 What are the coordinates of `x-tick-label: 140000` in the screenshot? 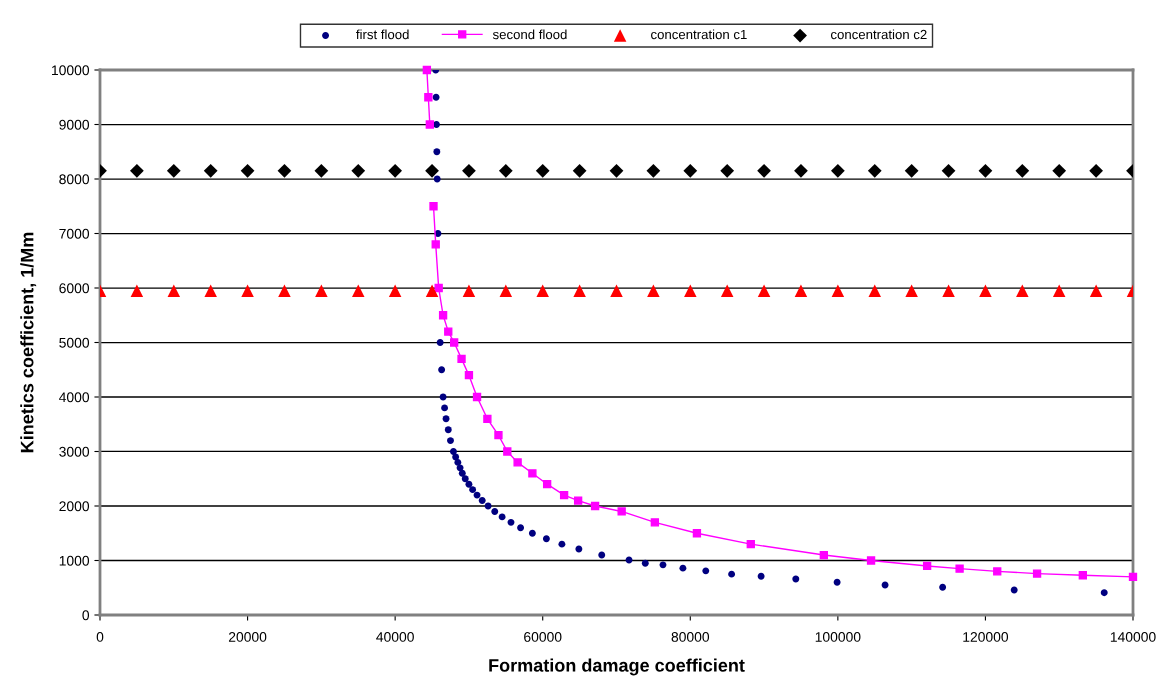 It's located at (1133, 637).